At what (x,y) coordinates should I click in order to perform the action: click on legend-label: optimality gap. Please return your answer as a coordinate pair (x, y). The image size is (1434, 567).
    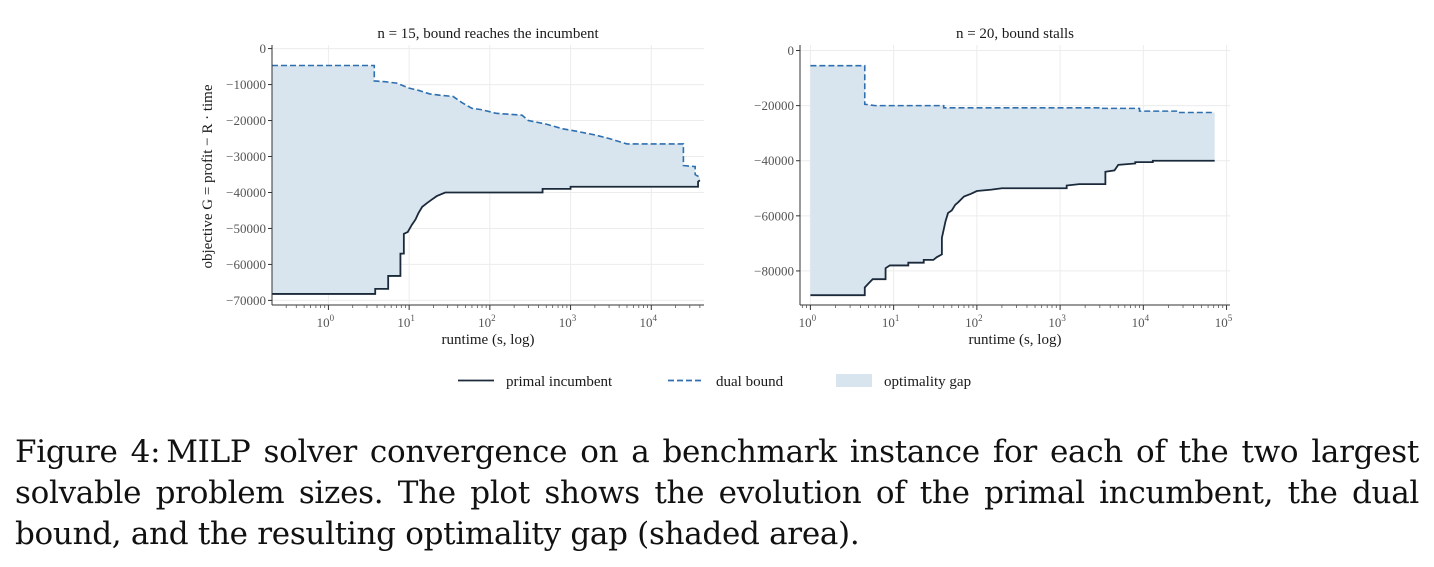
    Looking at the image, I should click on (927, 382).